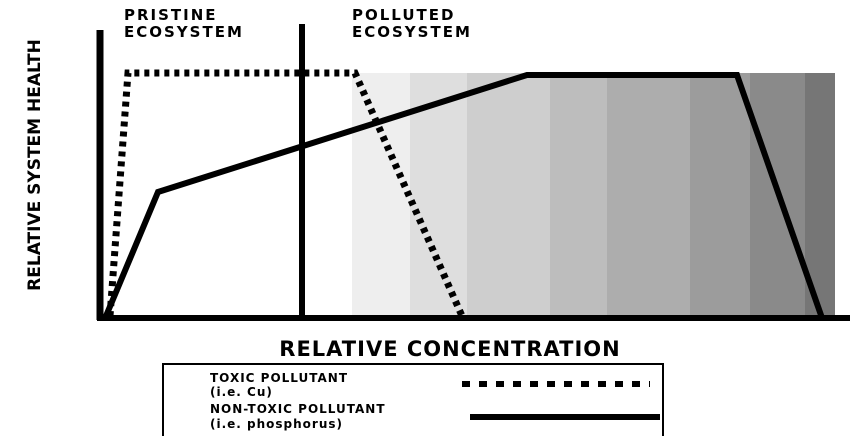  What do you see at coordinates (279, 378) in the screenshot?
I see `legend-label: TOXIC POLLUTANT` at bounding box center [279, 378].